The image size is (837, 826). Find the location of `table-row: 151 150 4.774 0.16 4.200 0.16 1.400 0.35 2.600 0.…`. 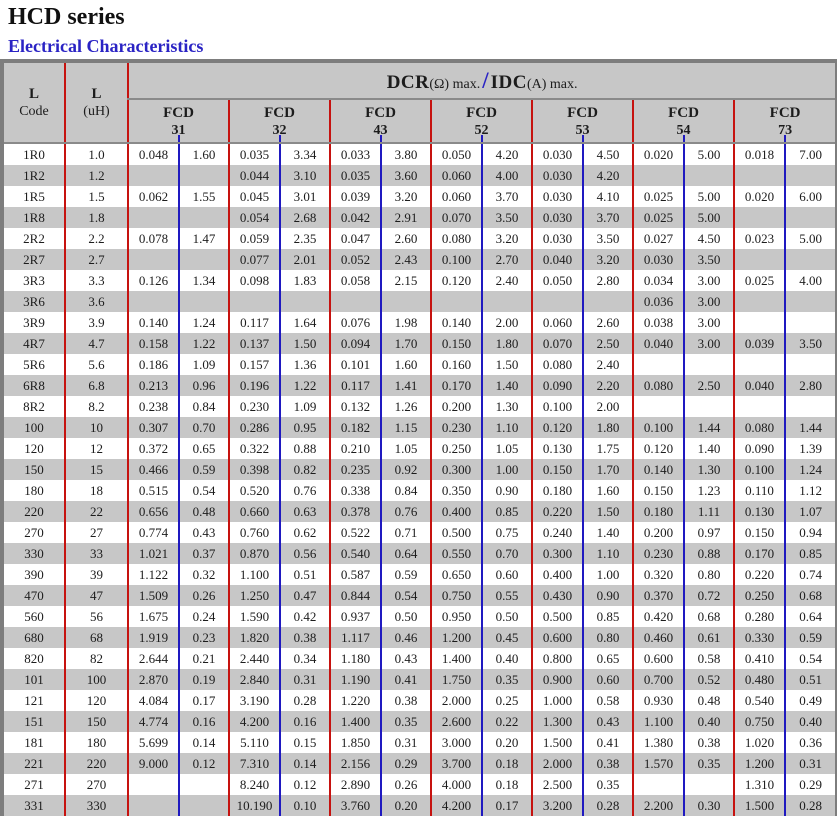

table-row: 151 150 4.774 0.16 4.200 0.16 1.400 0.35 2.600 0.… is located at coordinates (420, 721).